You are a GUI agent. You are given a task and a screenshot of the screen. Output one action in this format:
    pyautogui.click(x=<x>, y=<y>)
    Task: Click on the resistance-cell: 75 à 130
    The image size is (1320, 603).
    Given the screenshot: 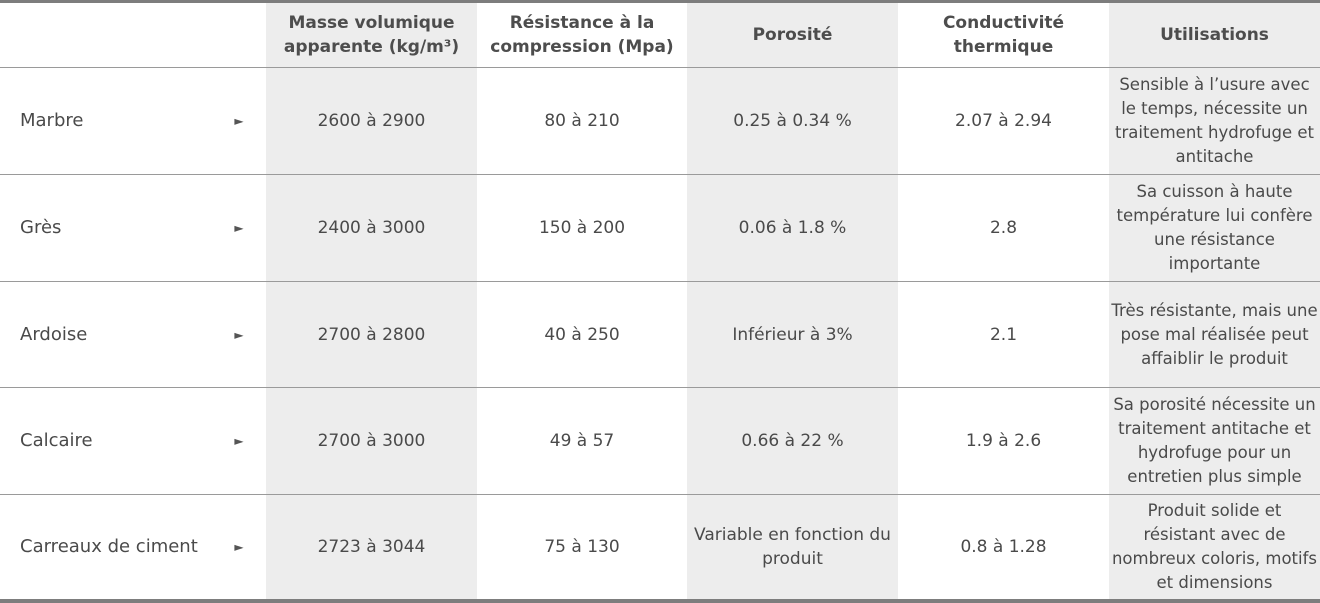 What is the action you would take?
    pyautogui.click(x=582, y=547)
    